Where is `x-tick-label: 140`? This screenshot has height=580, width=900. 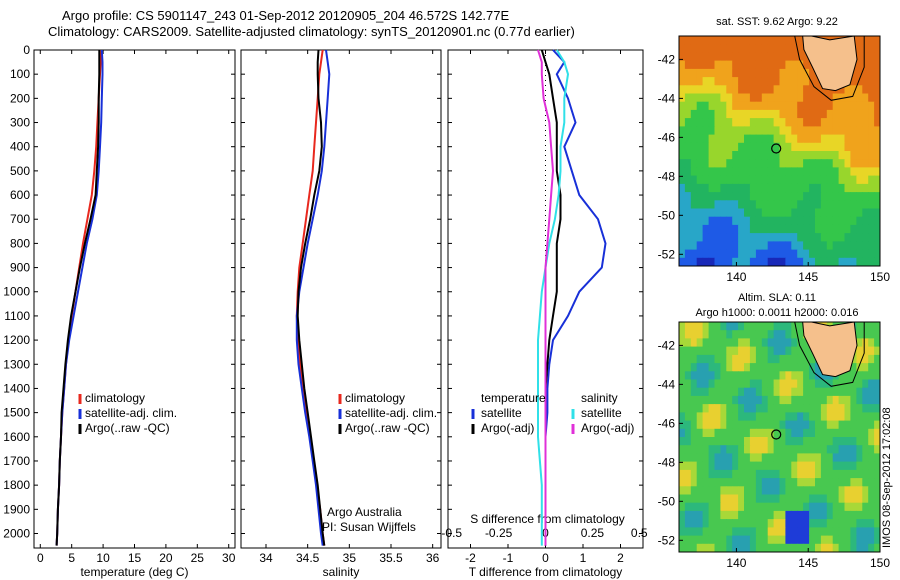 x-tick-label: 140 is located at coordinates (736, 563).